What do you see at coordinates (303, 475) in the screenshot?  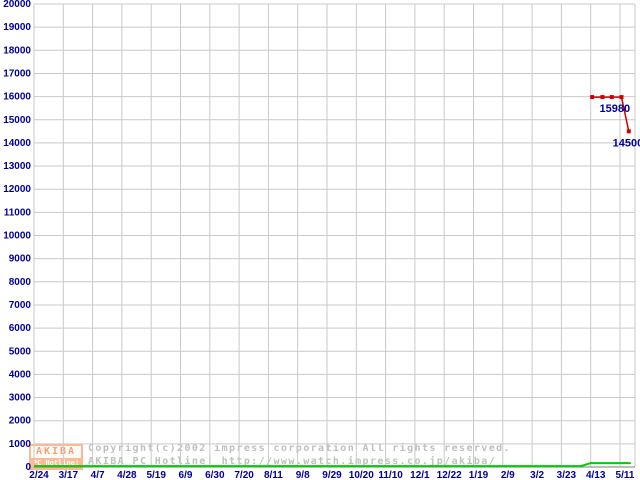 I see `svg-text: 9/8` at bounding box center [303, 475].